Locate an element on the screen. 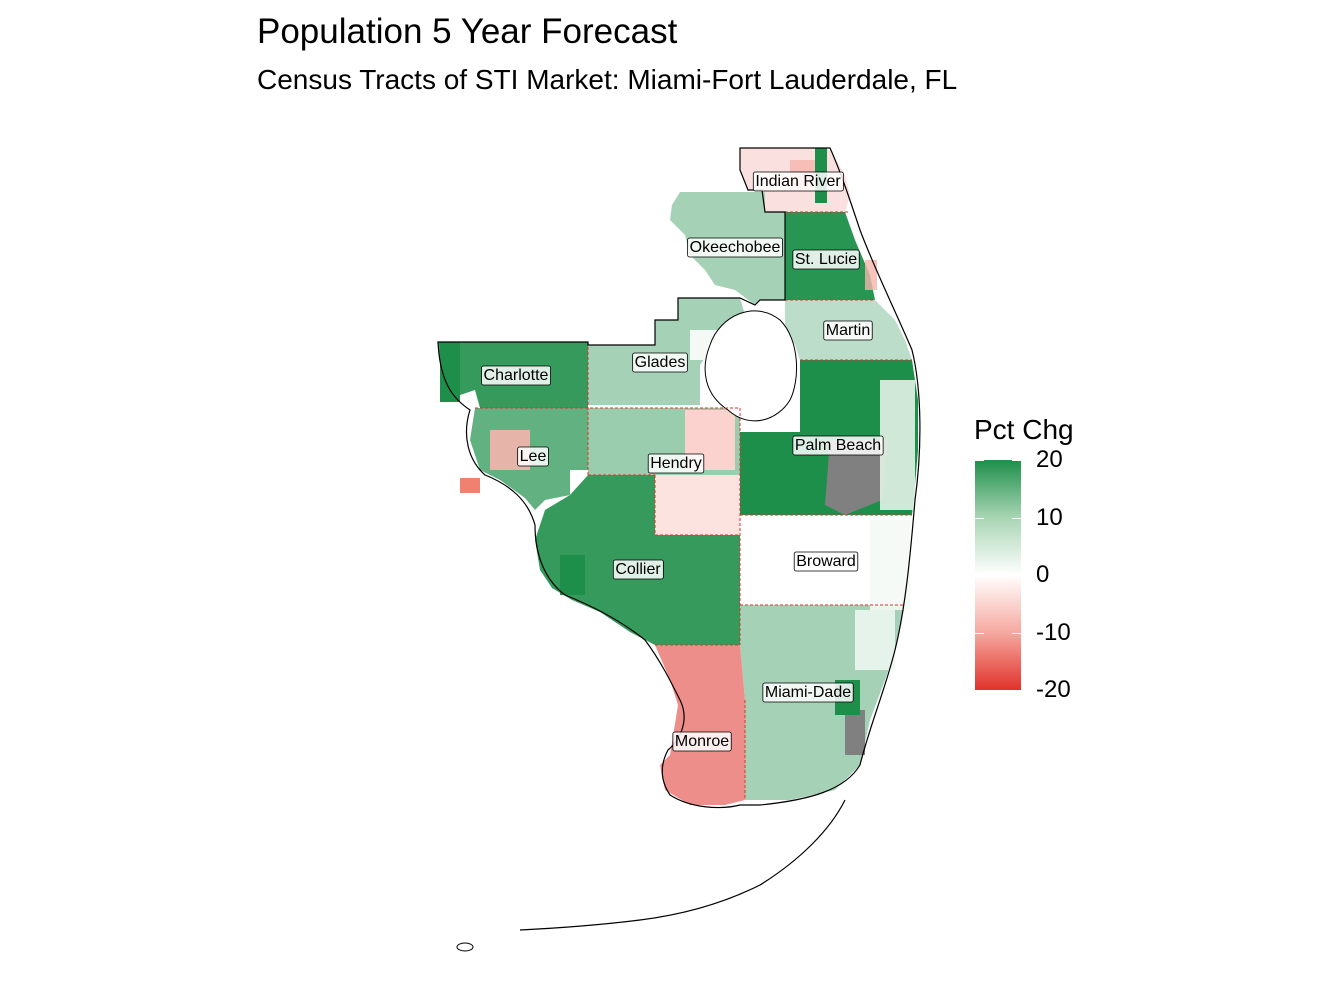 Image resolution: width=1344 pixels, height=1008 pixels. county-label-miami-dade: Miami-Dade is located at coordinates (808, 692).